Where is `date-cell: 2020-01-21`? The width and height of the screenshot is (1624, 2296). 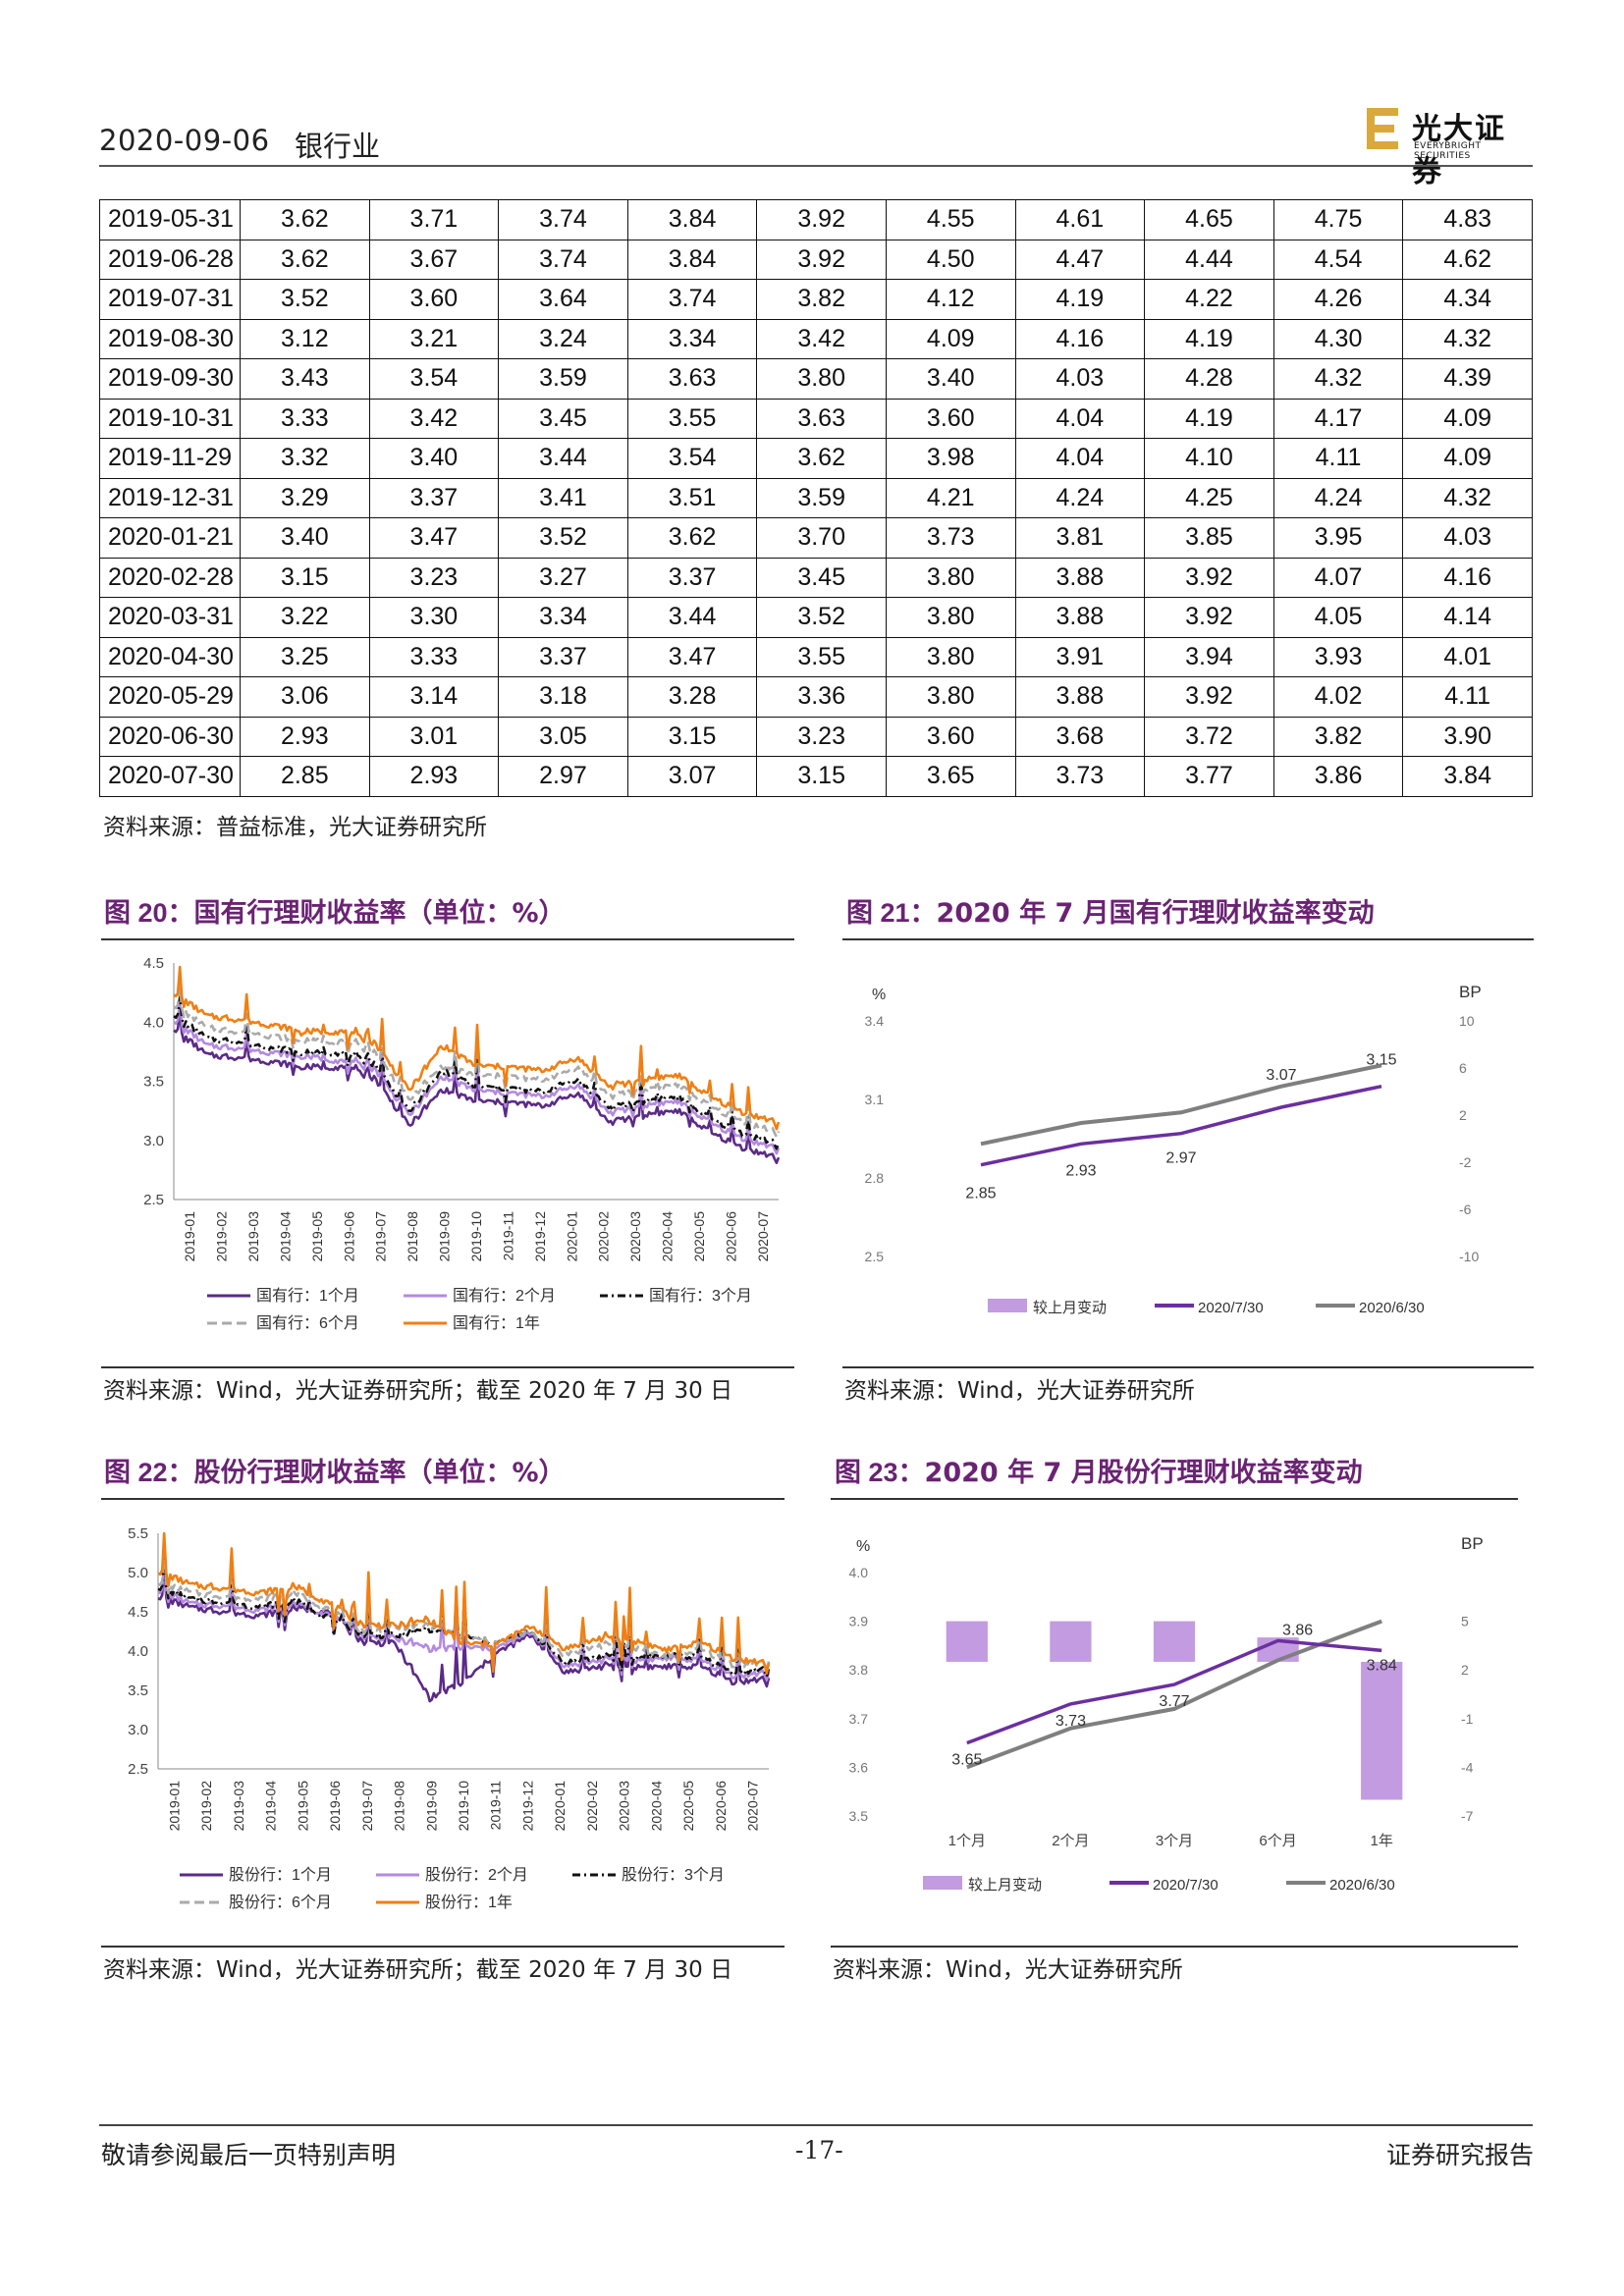
date-cell: 2020-01-21 is located at coordinates (170, 538).